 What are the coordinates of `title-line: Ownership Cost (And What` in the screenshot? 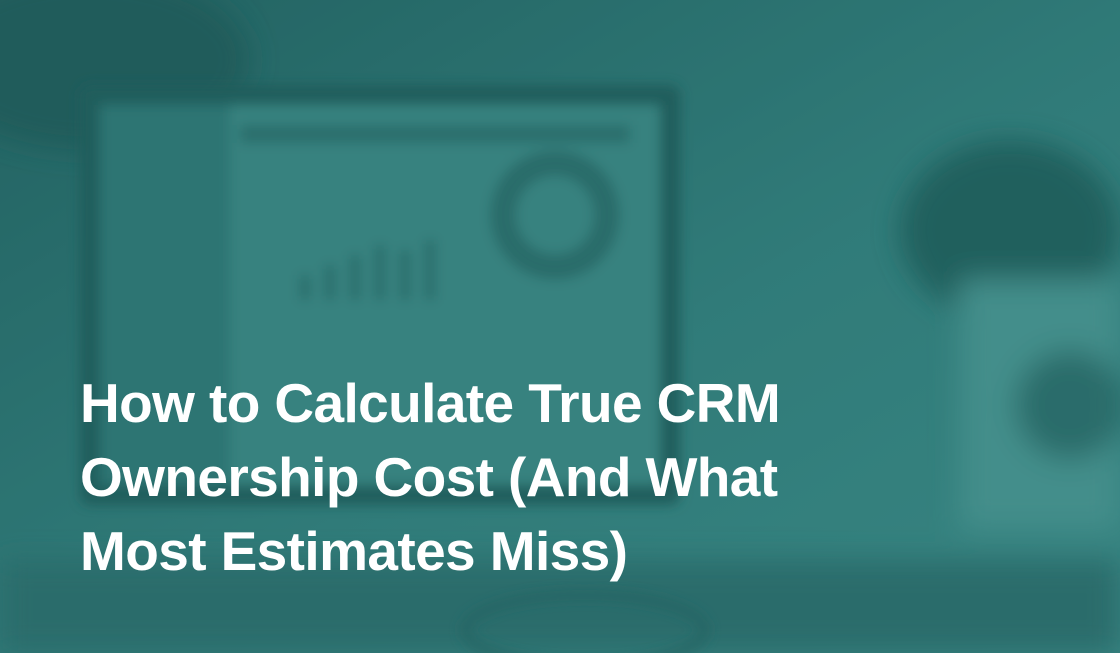 It's located at (429, 477).